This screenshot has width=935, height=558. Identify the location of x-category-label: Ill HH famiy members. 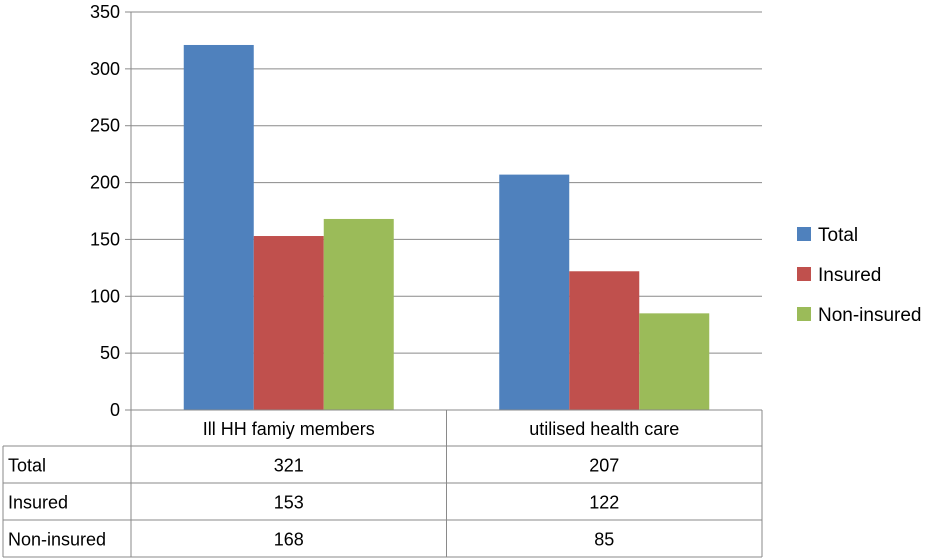
(289, 429).